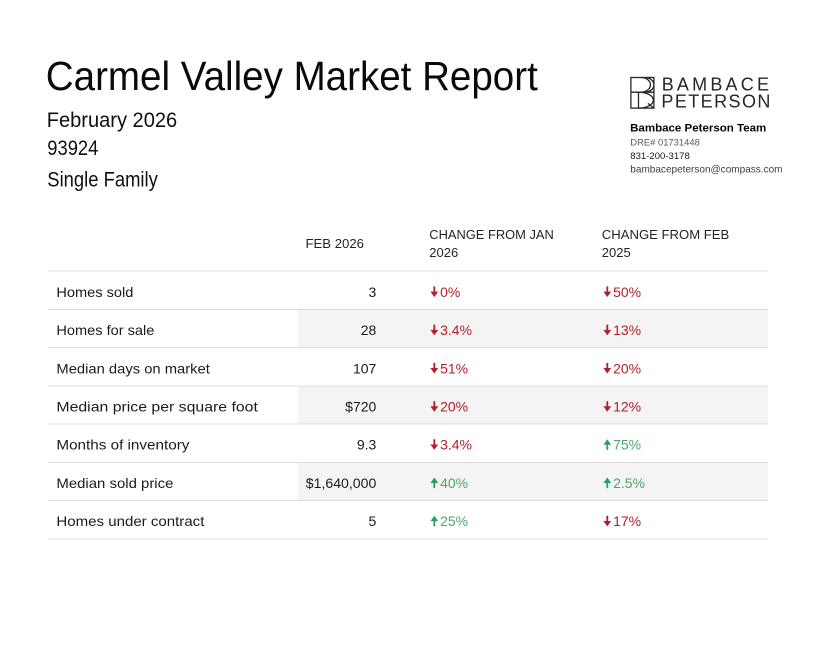  What do you see at coordinates (491, 234) in the screenshot?
I see `svg-text: CHANGE FROM JAN` at bounding box center [491, 234].